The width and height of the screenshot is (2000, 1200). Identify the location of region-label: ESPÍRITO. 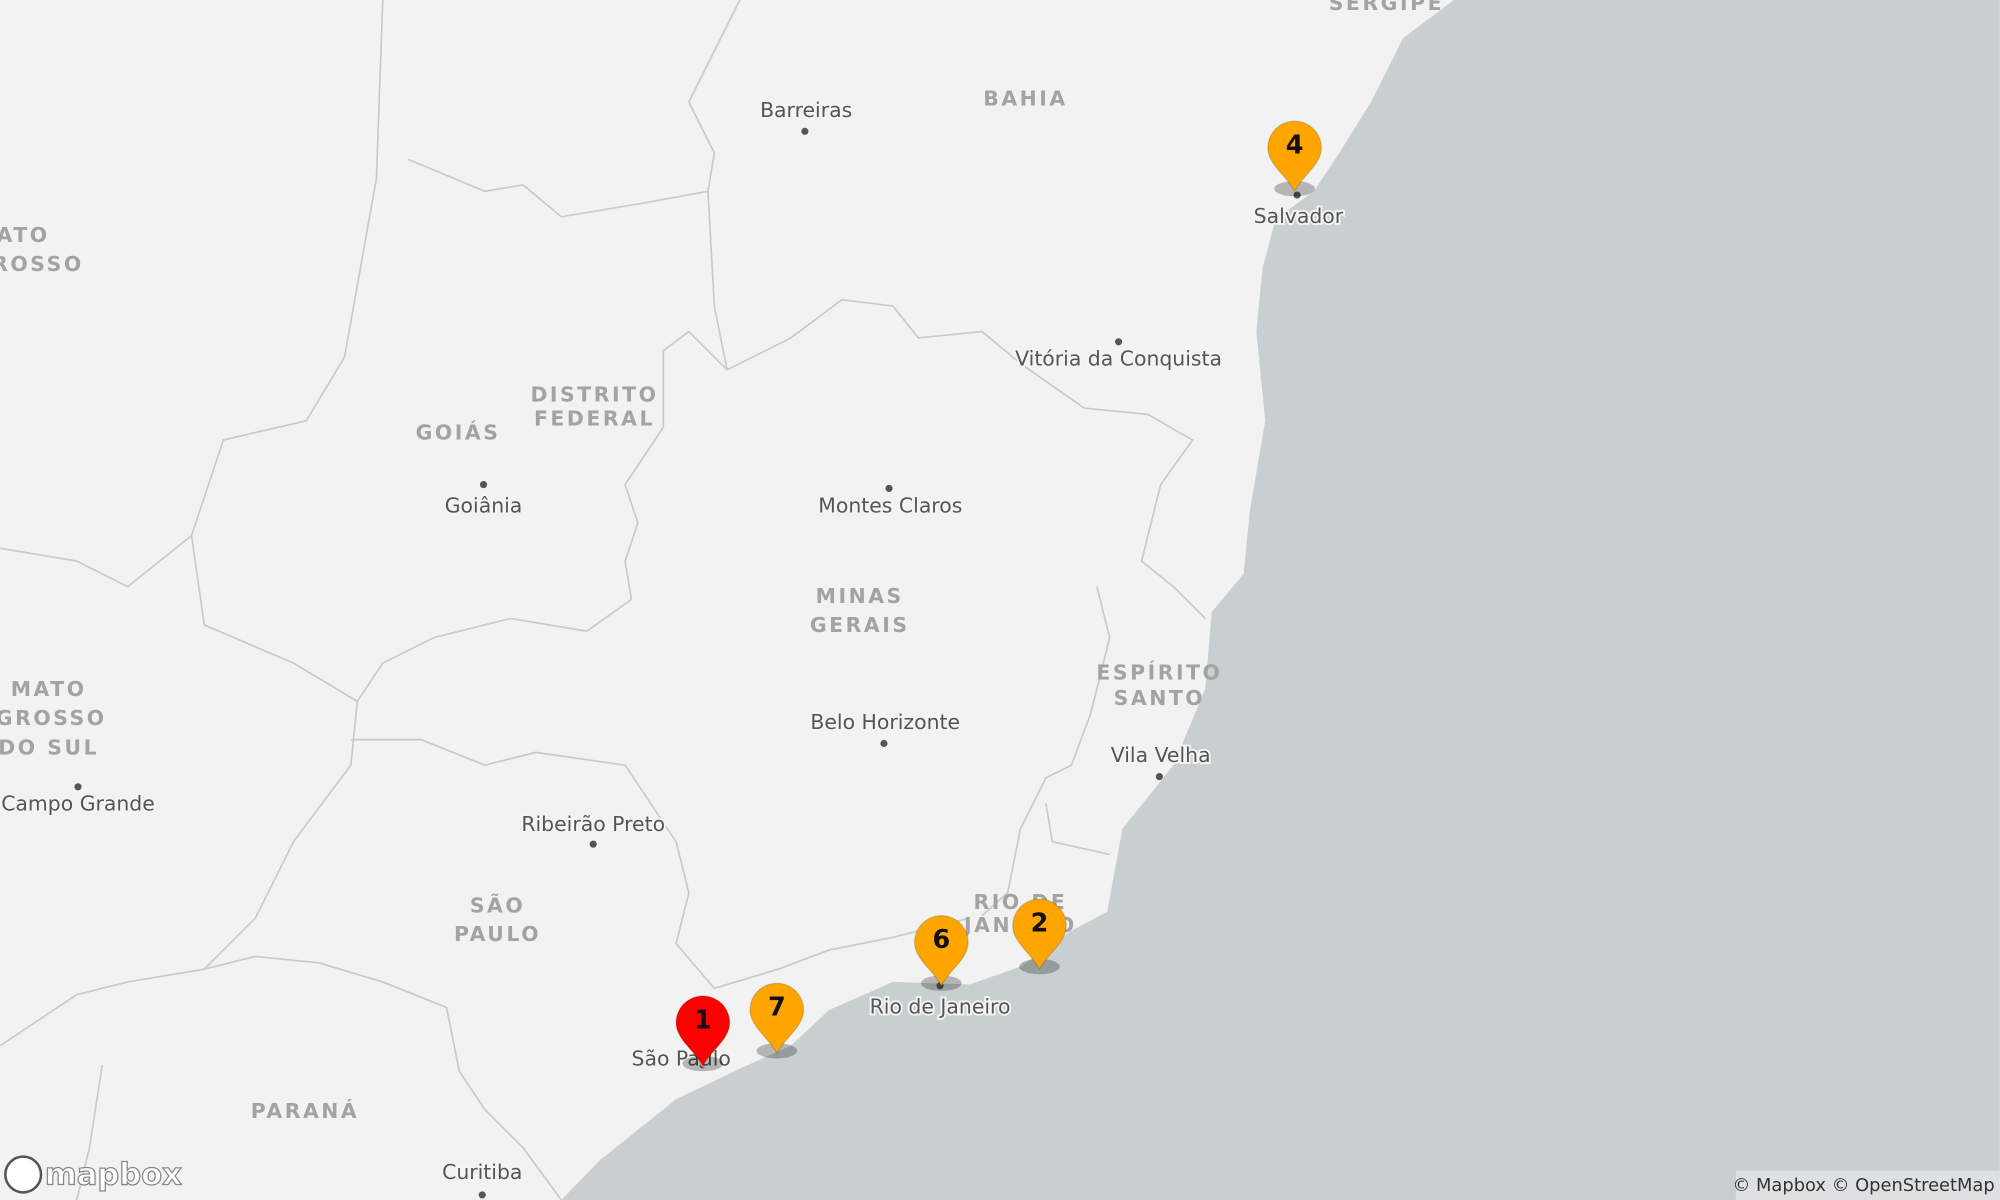
(1159, 671).